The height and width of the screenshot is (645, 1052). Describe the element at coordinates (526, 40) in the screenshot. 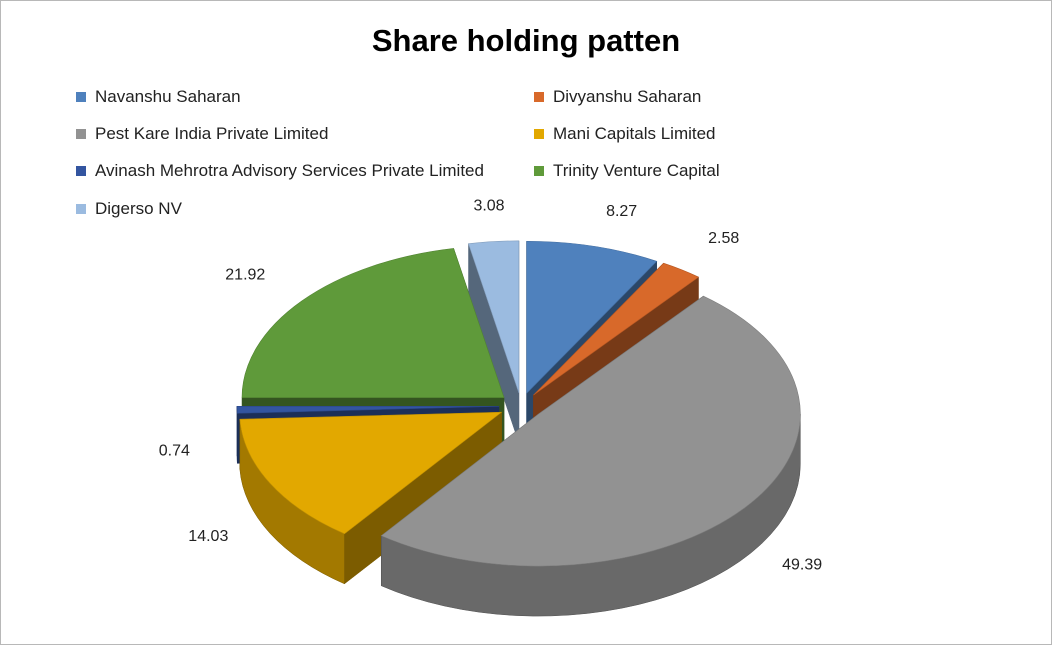

I see `chart-title: Share holding patten` at that location.